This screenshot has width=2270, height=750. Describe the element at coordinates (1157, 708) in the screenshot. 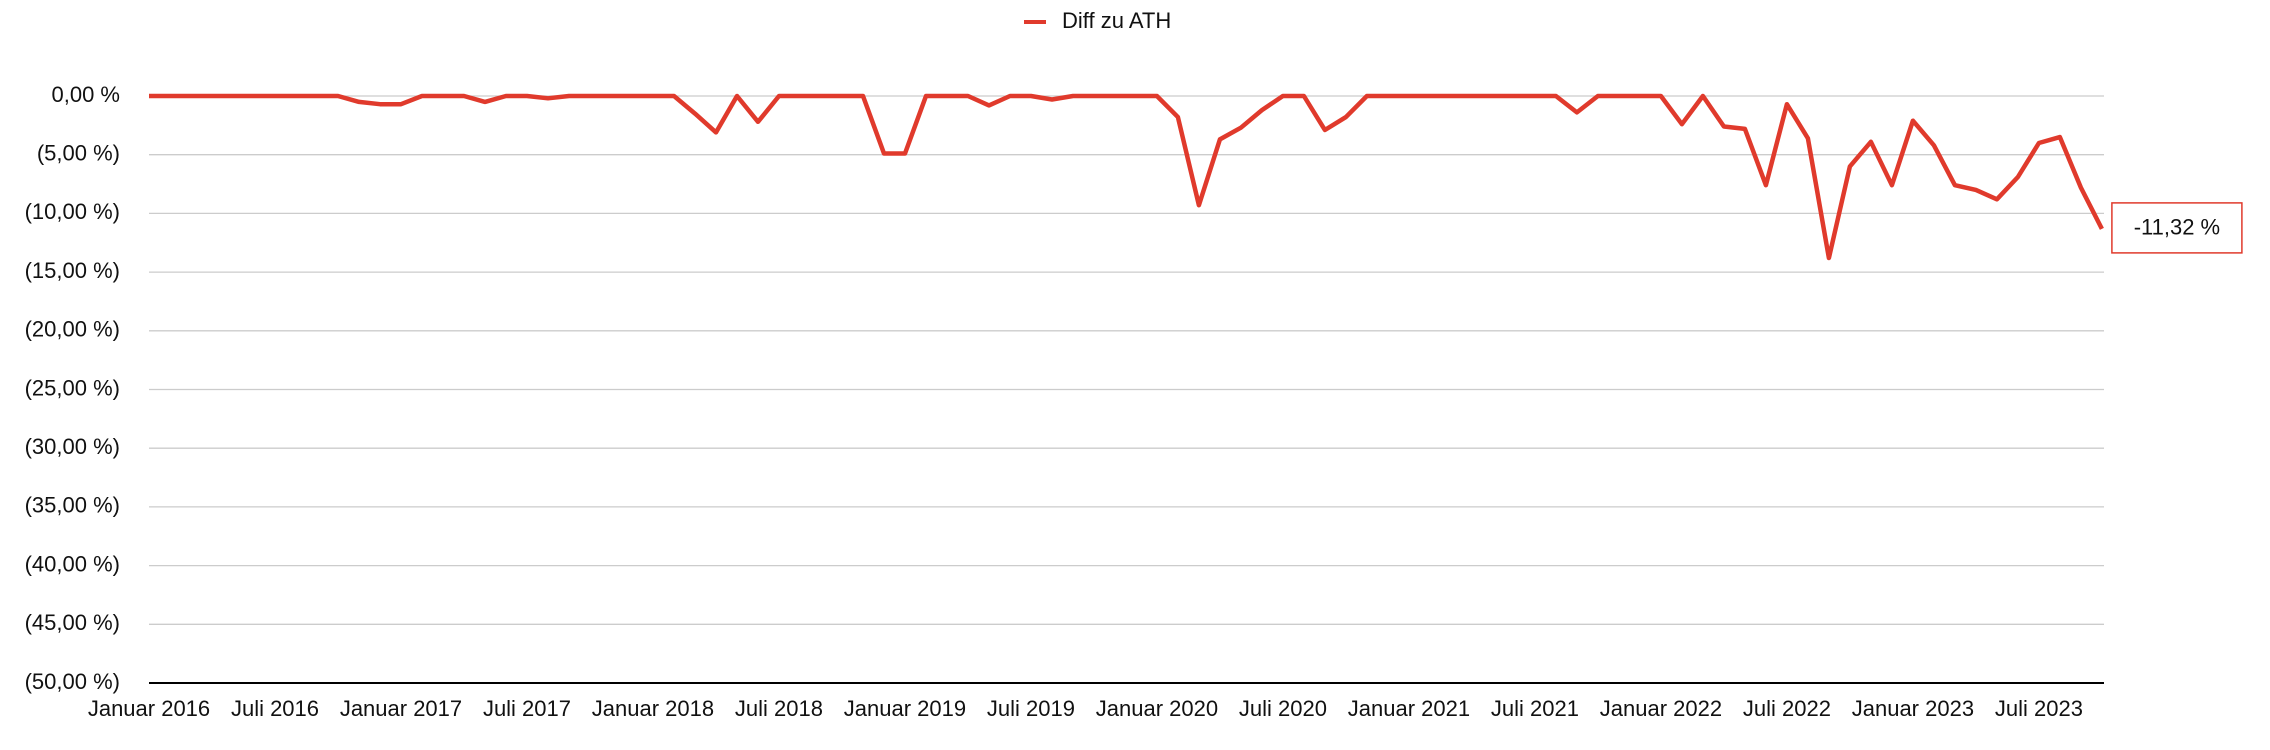

I see `x-tick-label: Januar 2020` at that location.